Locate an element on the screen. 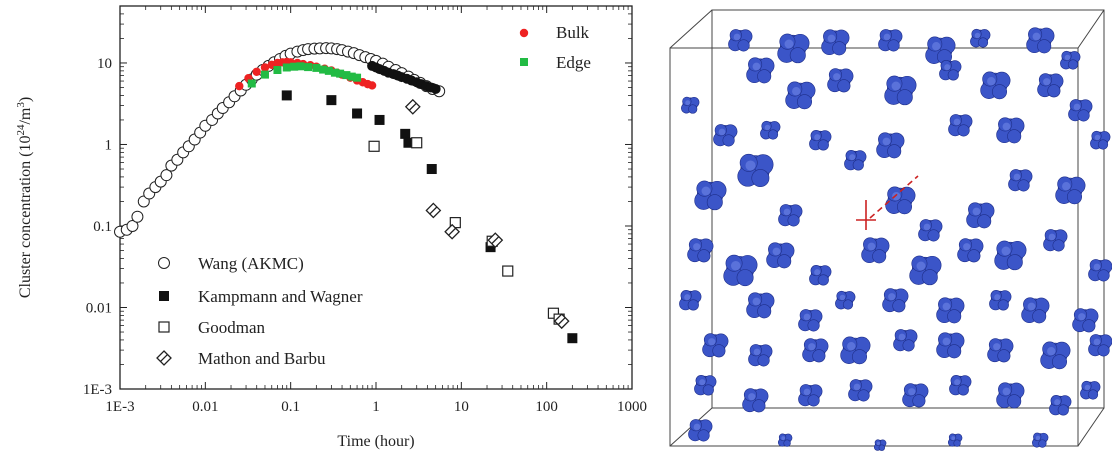 The height and width of the screenshot is (454, 1112). x-tick-label: 100 is located at coordinates (546, 407).